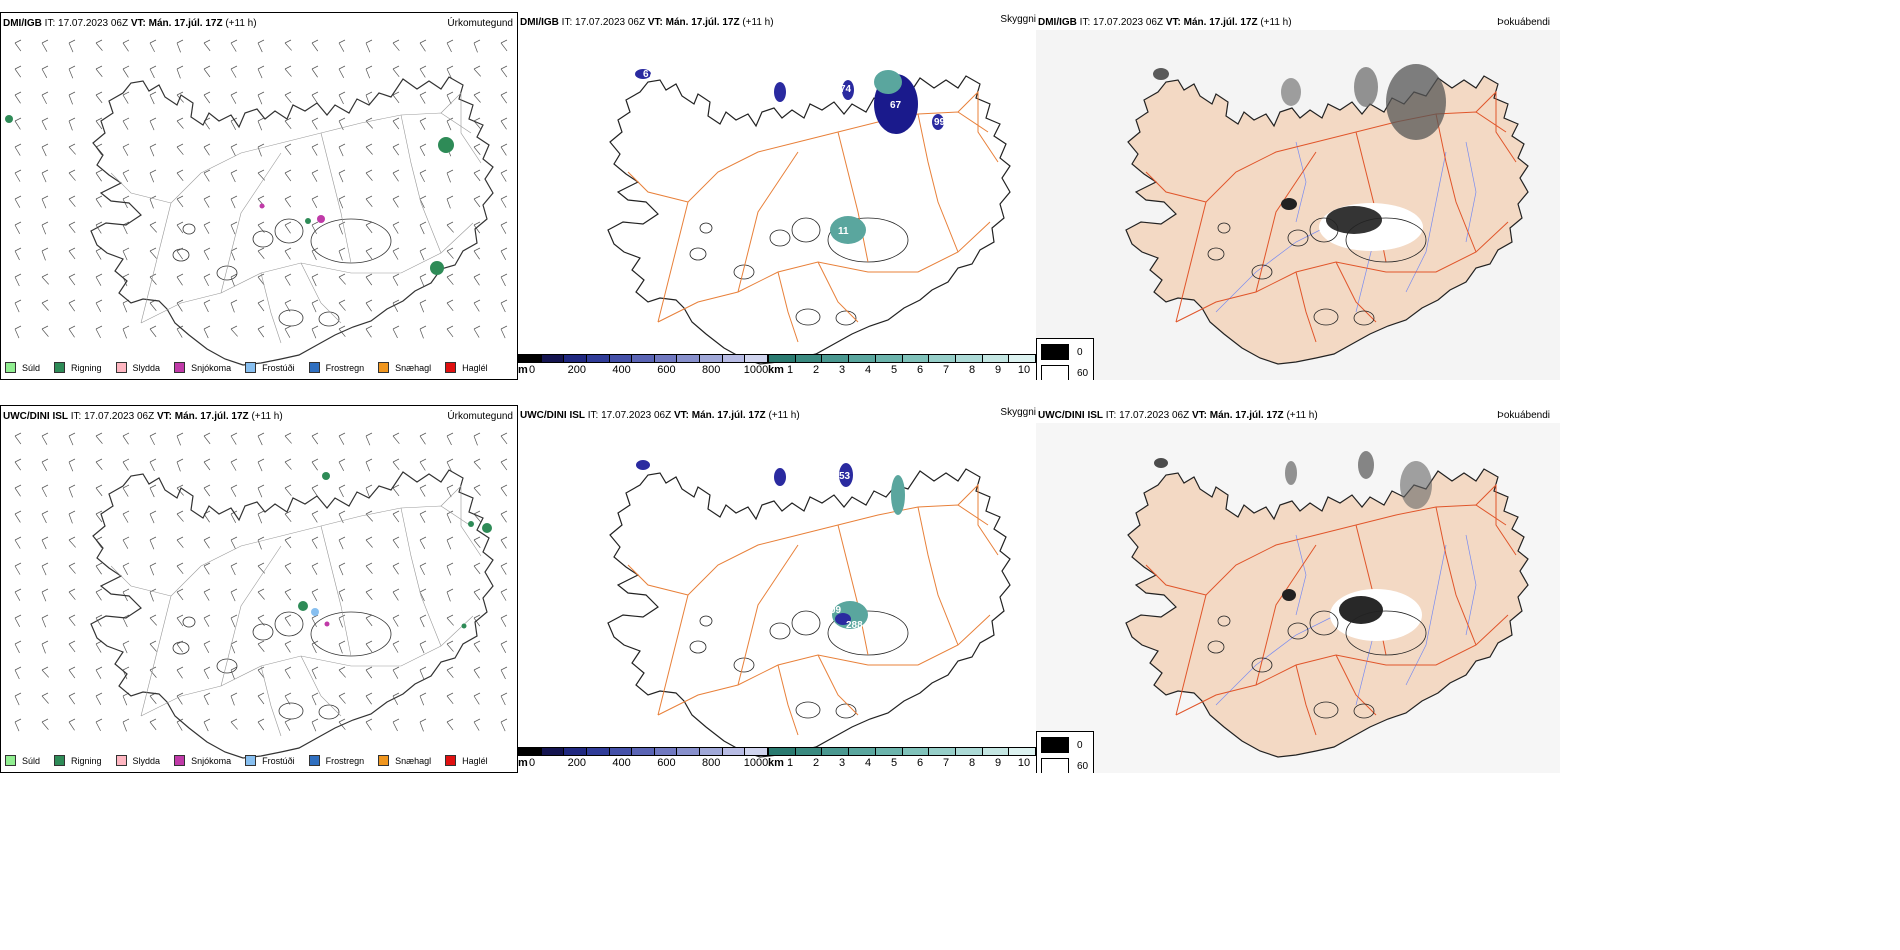  What do you see at coordinates (756, 763) in the screenshot?
I see `colorbar-tick-label: 1000` at bounding box center [756, 763].